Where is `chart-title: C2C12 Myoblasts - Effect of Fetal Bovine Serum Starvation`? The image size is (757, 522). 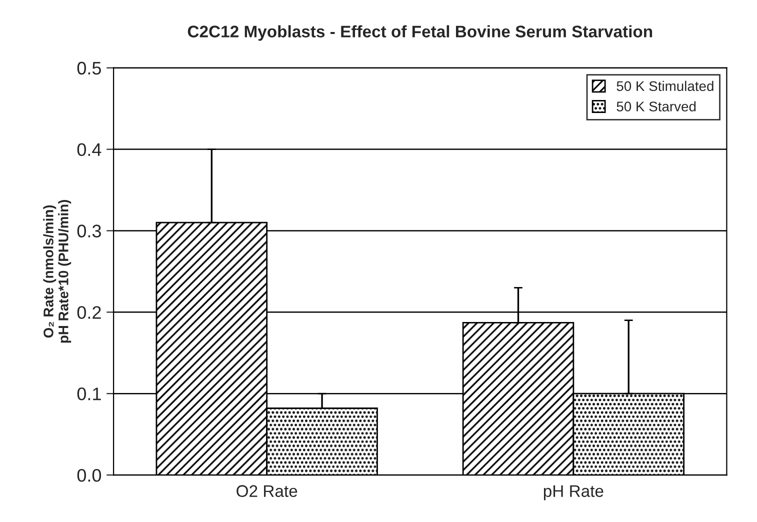
chart-title: C2C12 Myoblasts - Effect of Fetal Bovine Serum Starvation is located at coordinates (420, 33).